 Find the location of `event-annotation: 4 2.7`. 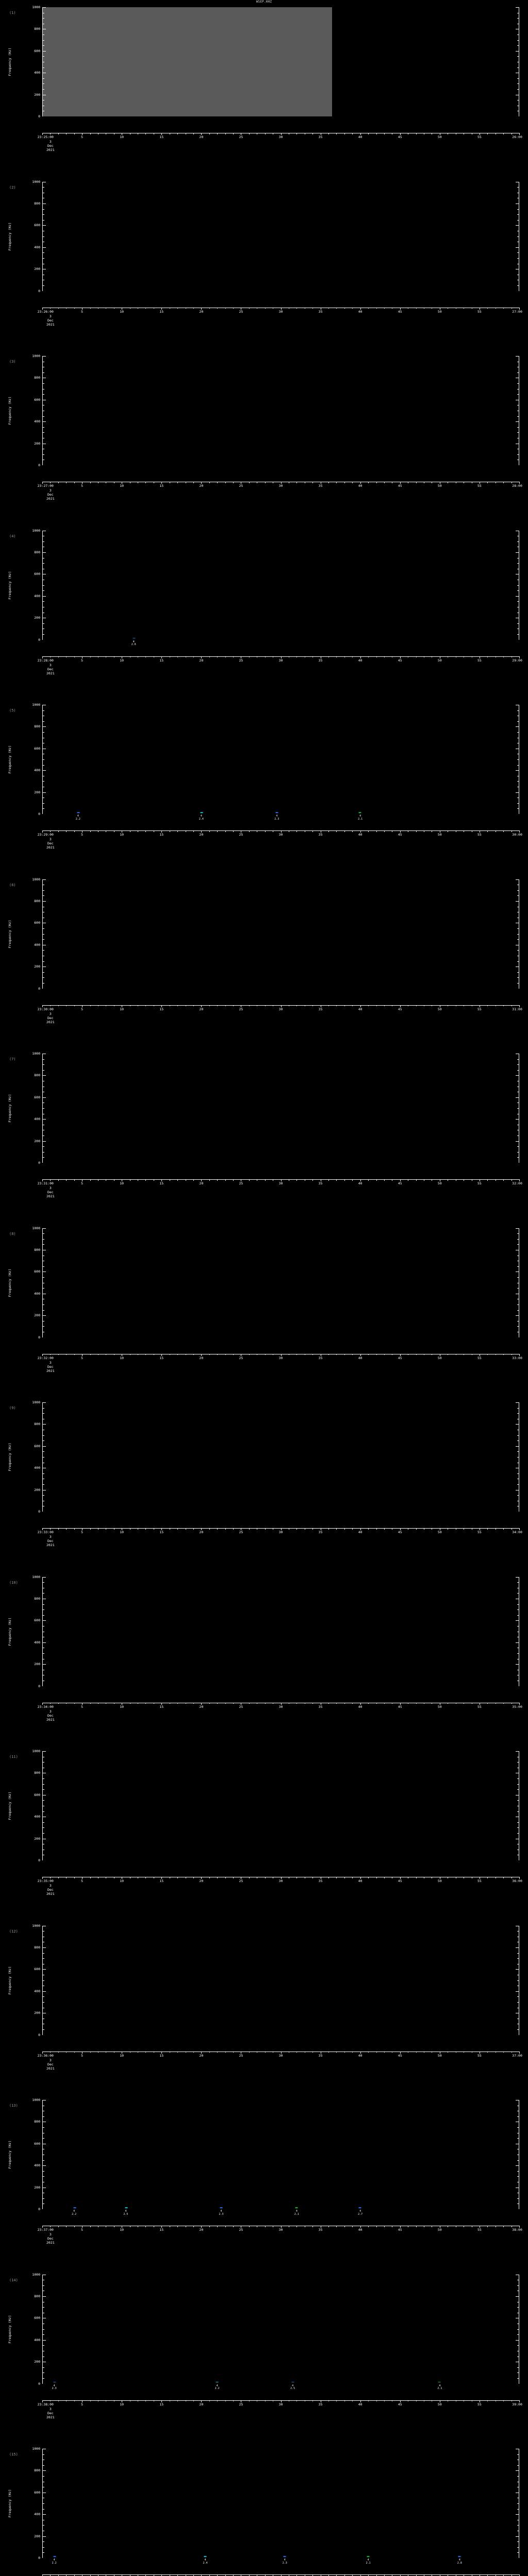

event-annotation: 4 2.7 is located at coordinates (360, 2213).